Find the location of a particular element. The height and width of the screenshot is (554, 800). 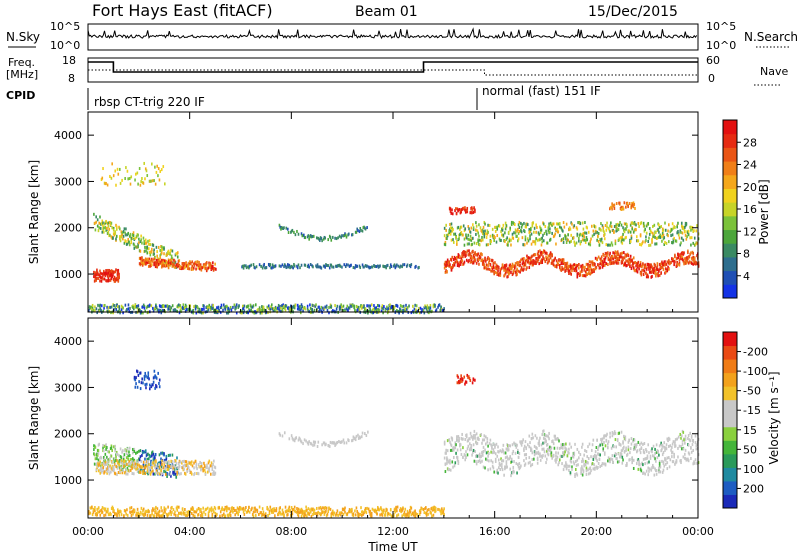

colorbar-swatch is located at coordinates (730, 181).